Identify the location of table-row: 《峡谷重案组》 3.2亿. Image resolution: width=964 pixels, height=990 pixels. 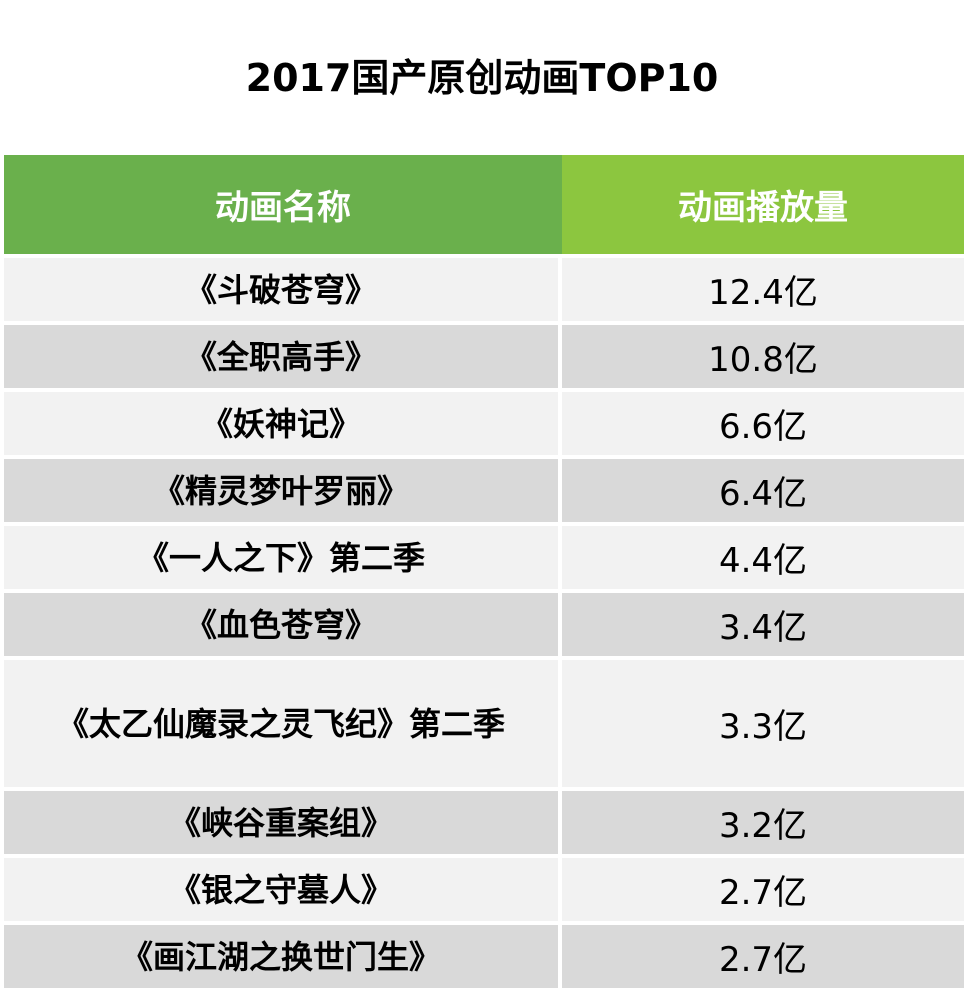
(484, 822).